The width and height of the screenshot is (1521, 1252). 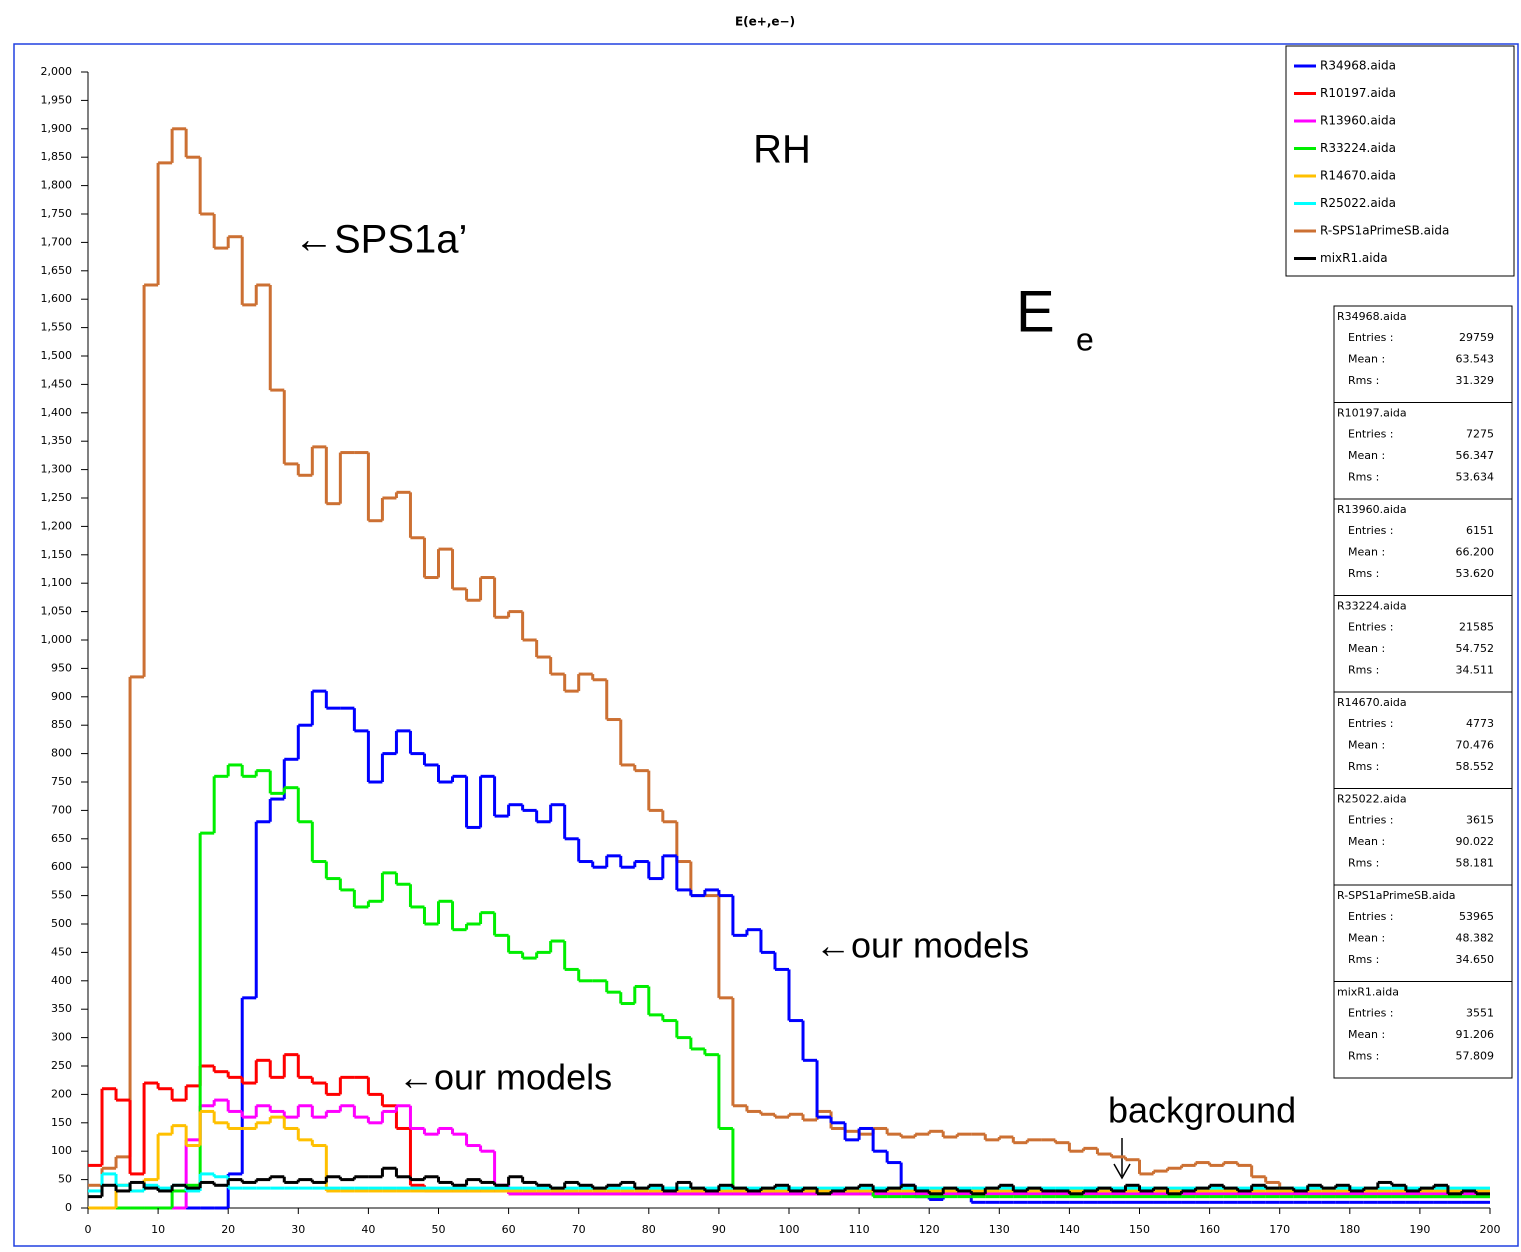 I want to click on stats-value: 53.634, so click(x=1475, y=477).